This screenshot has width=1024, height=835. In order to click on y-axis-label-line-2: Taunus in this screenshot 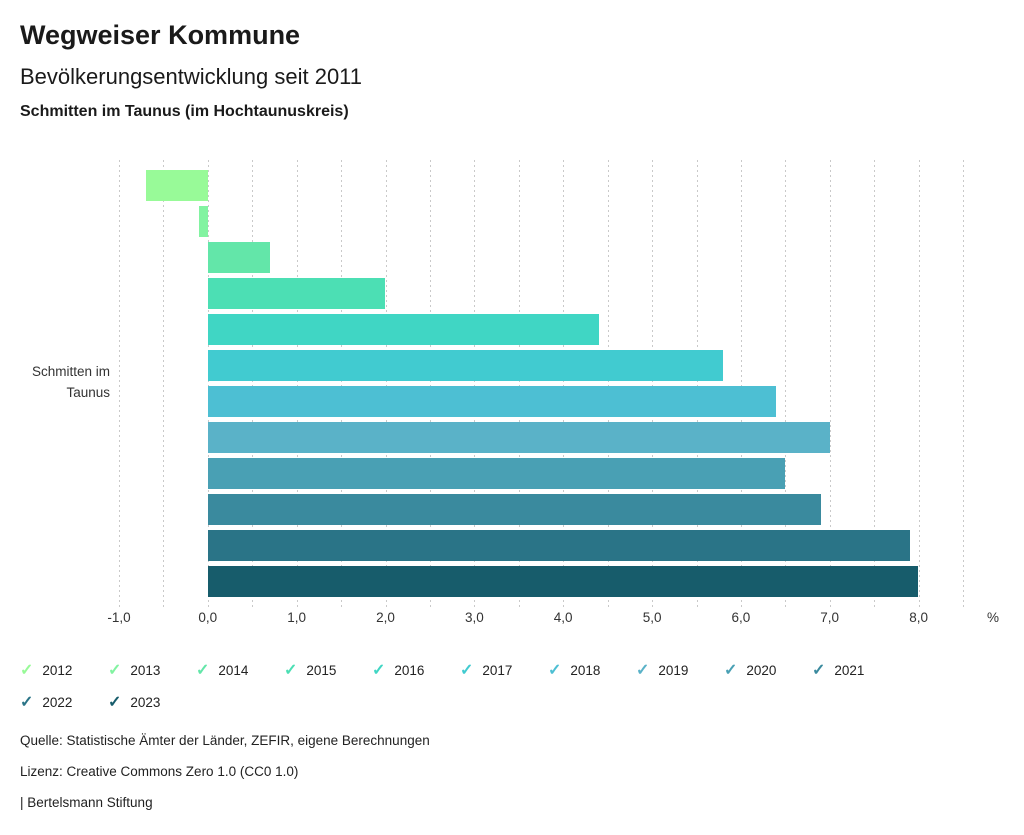, I will do `click(88, 392)`.